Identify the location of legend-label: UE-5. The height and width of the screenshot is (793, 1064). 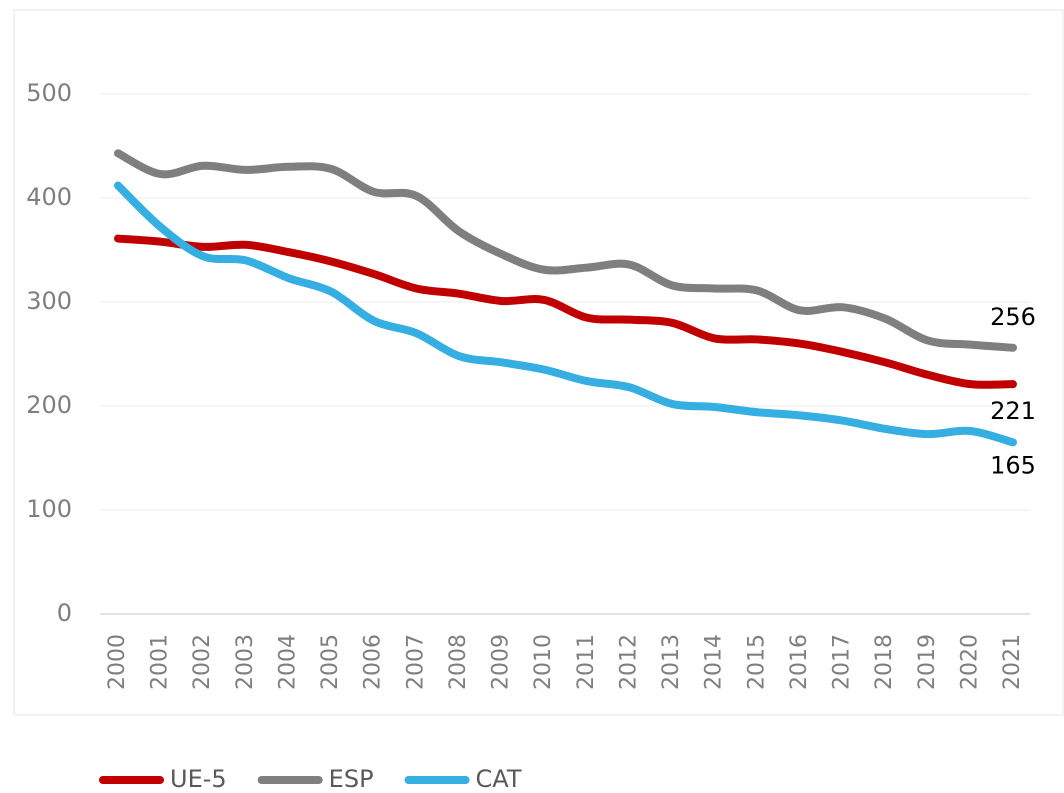
(198, 779).